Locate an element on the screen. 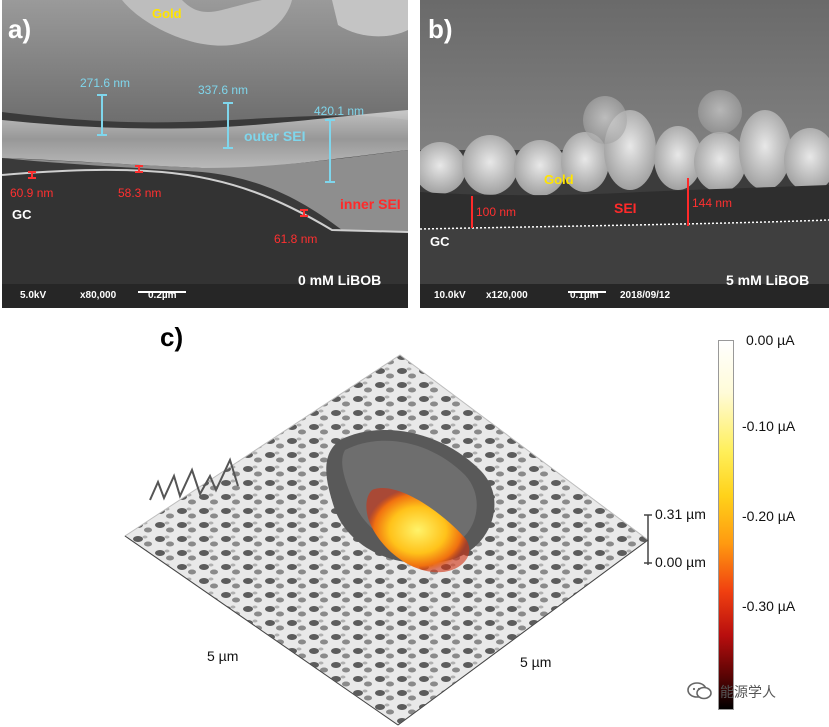  colorbar-tick-3: -0.30 µA is located at coordinates (769, 606).